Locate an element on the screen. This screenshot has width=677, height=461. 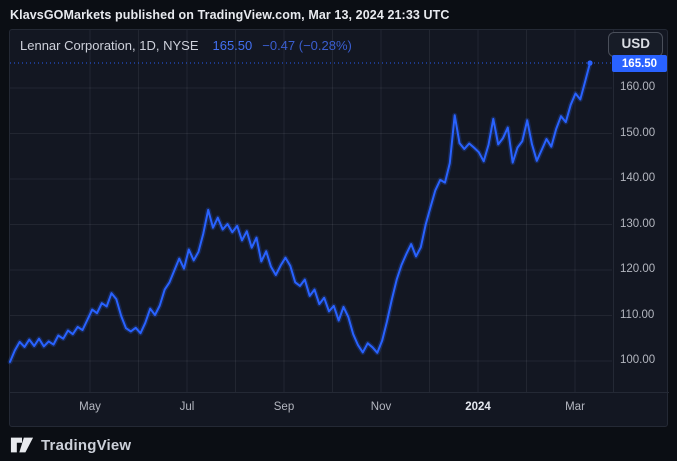
x-axis-label: 2024 is located at coordinates (478, 407).